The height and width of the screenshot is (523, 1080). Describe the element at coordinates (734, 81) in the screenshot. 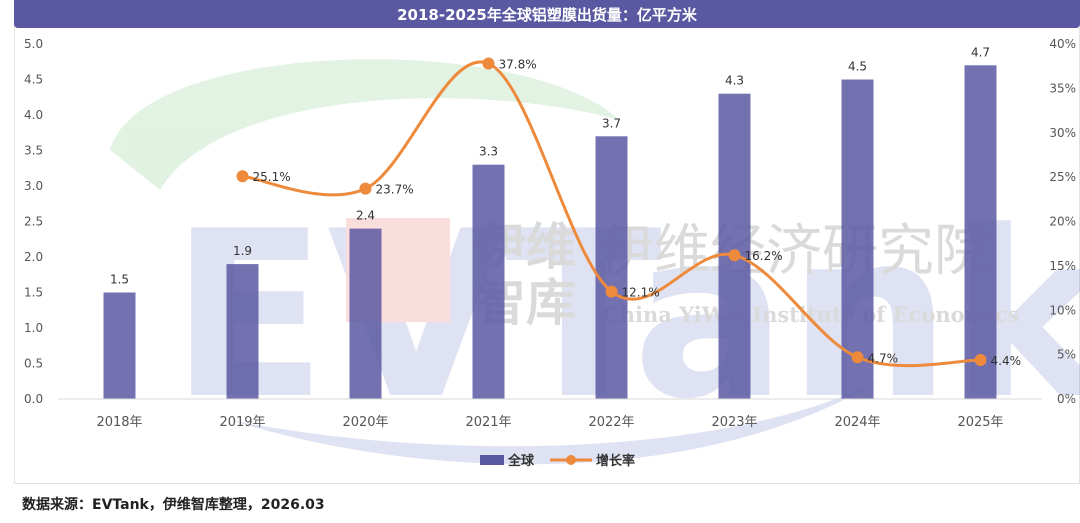

I see `bar-label-5: 4.3` at that location.